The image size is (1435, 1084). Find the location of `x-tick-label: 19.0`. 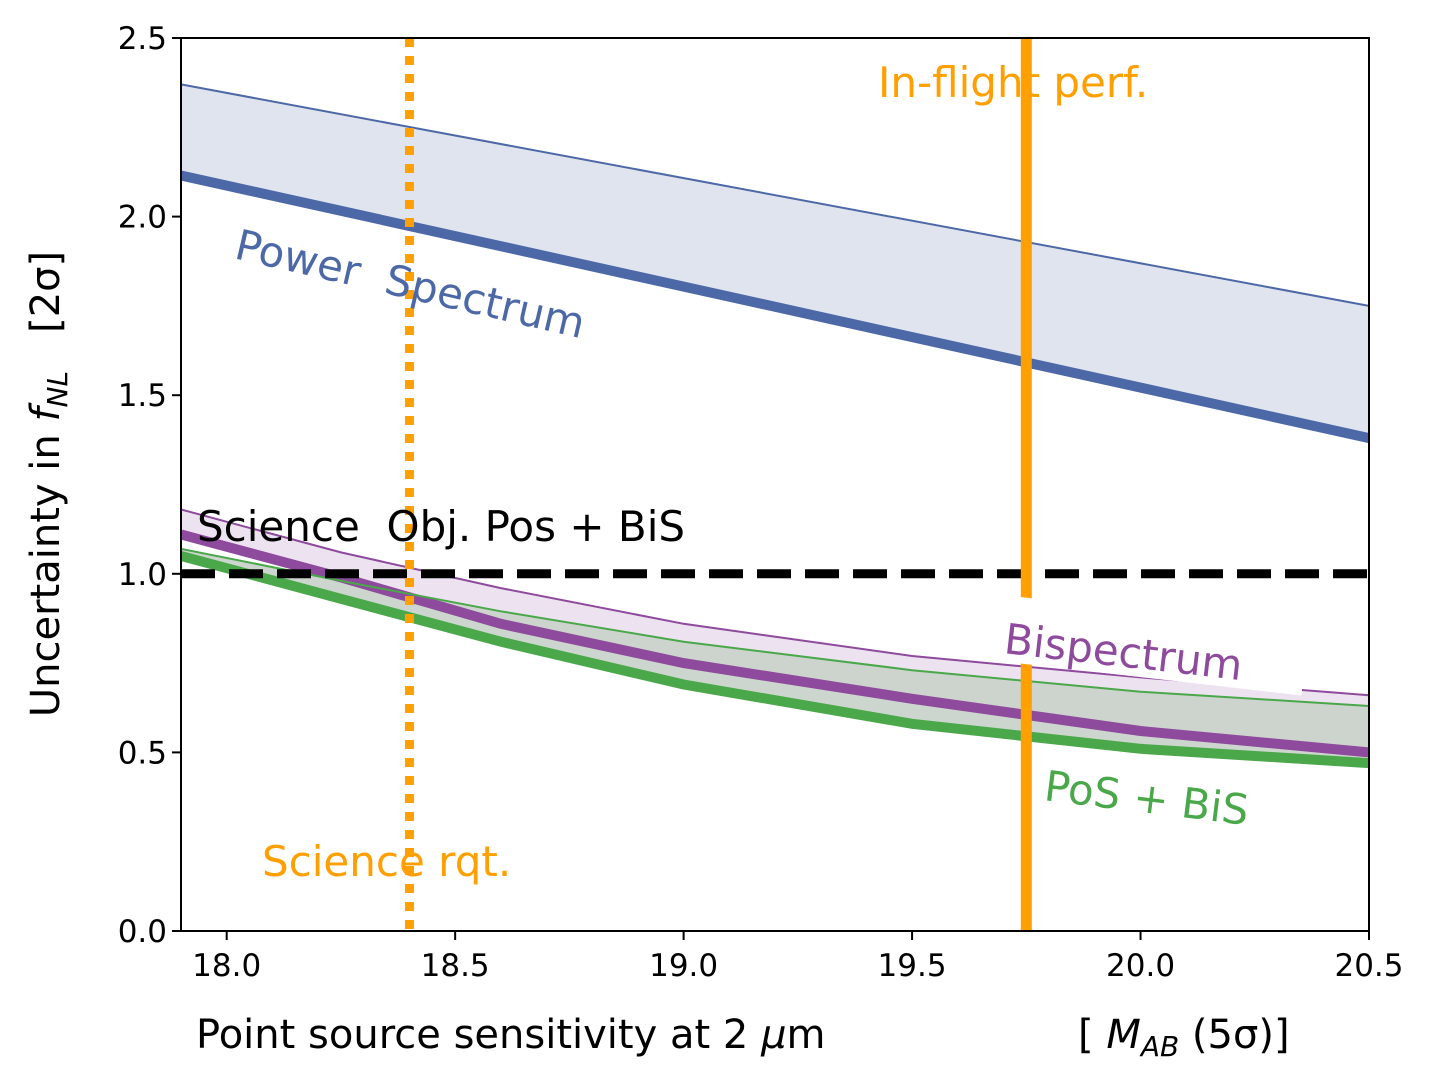

x-tick-label: 19.0 is located at coordinates (683, 966).